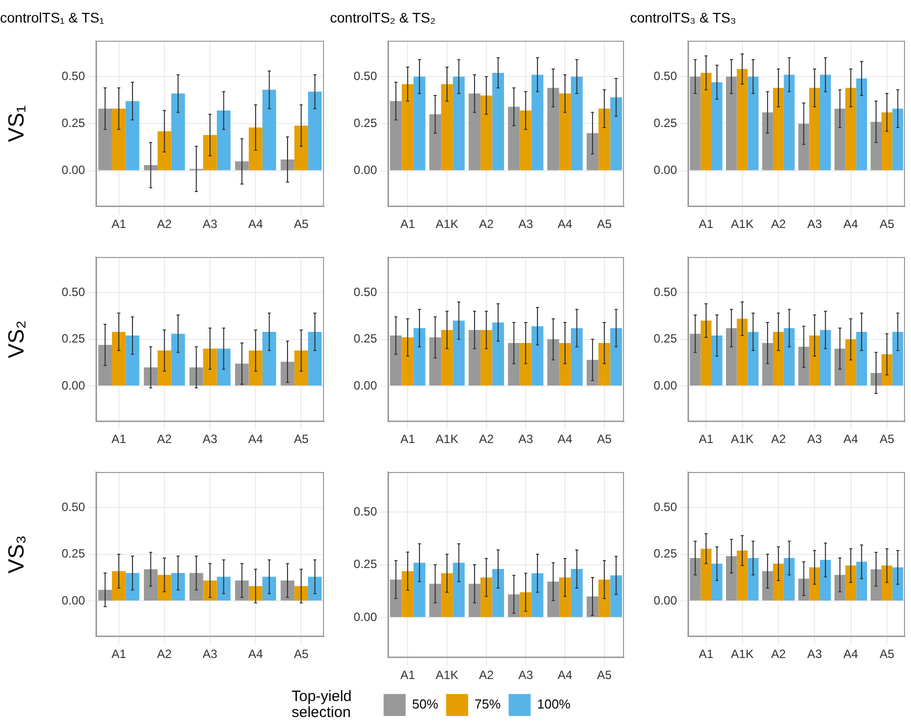  What do you see at coordinates (425, 704) in the screenshot?
I see `legend-label: 50%` at bounding box center [425, 704].